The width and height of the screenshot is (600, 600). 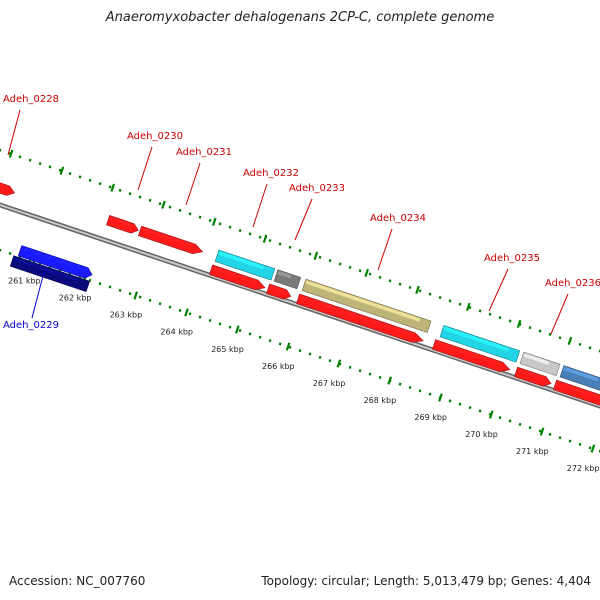 I want to click on gene-label: Adeh_0230, so click(x=155, y=136).